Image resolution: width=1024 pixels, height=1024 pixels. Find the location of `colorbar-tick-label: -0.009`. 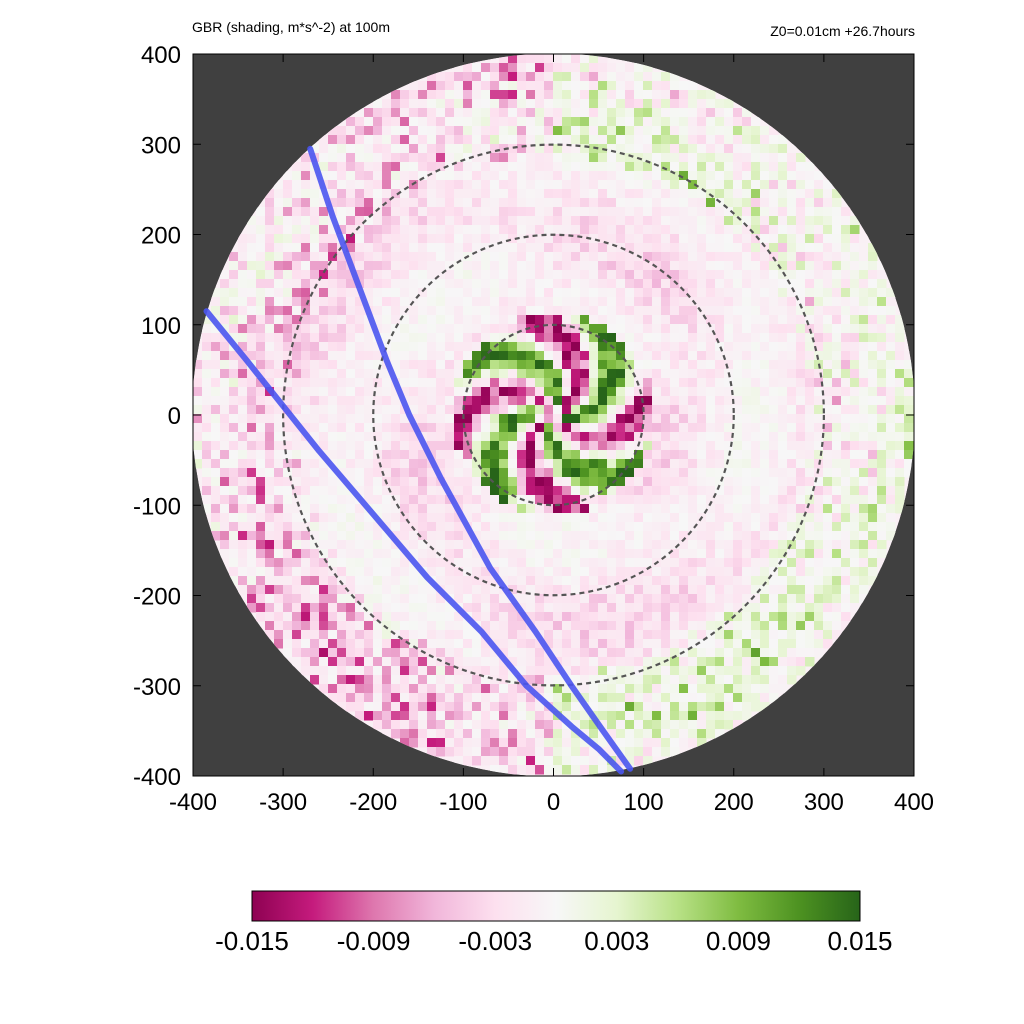

colorbar-tick-label: -0.009 is located at coordinates (374, 941).